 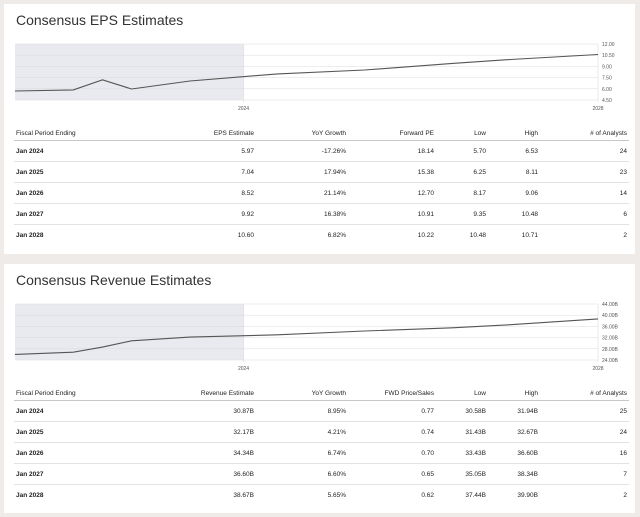 What do you see at coordinates (527, 495) in the screenshot?
I see `table-cell: 39.90B` at bounding box center [527, 495].